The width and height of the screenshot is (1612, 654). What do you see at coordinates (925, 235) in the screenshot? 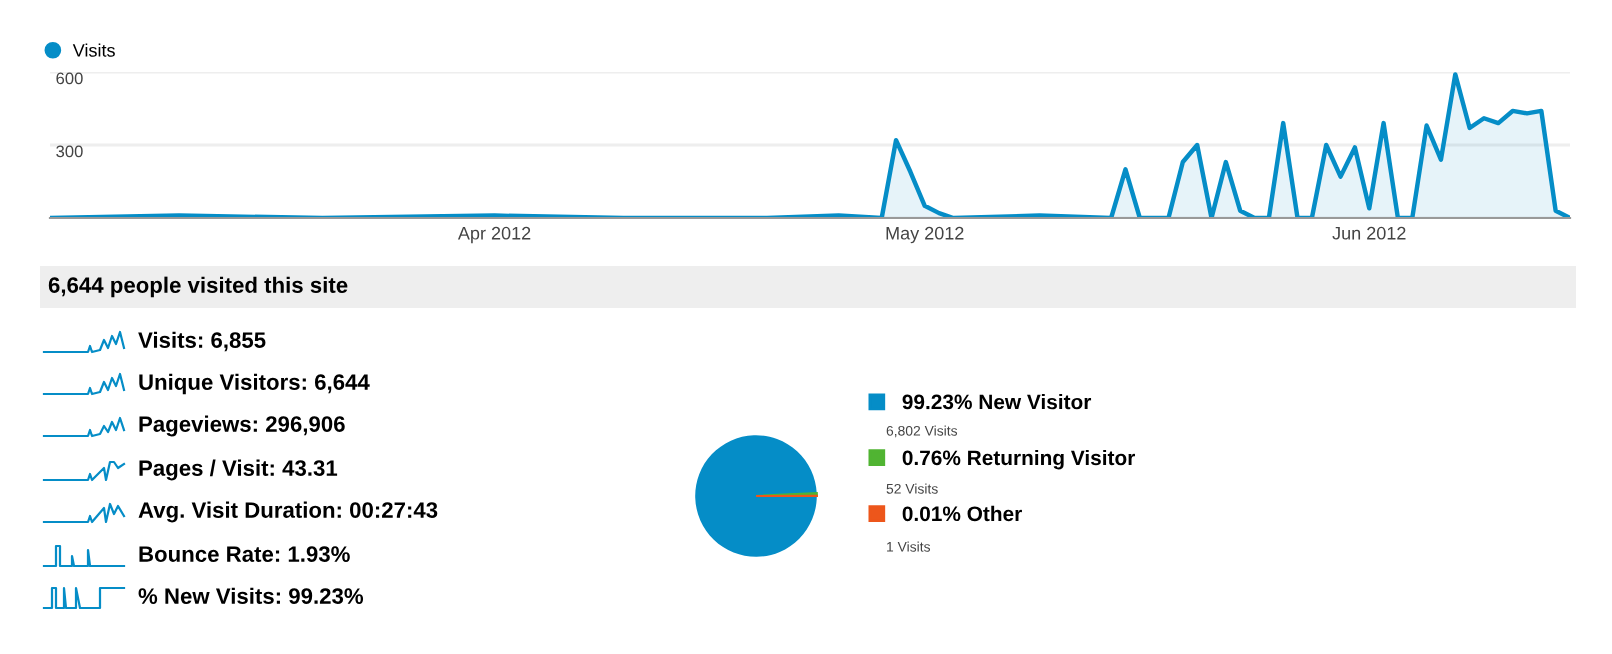
I see `x-tick-label: May 2012` at bounding box center [925, 235].